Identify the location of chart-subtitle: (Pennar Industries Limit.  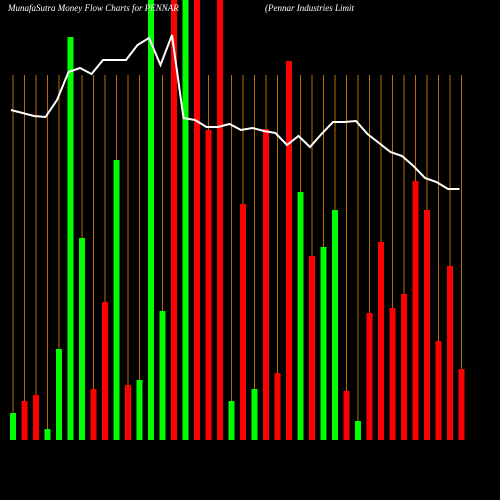
(309, 8).